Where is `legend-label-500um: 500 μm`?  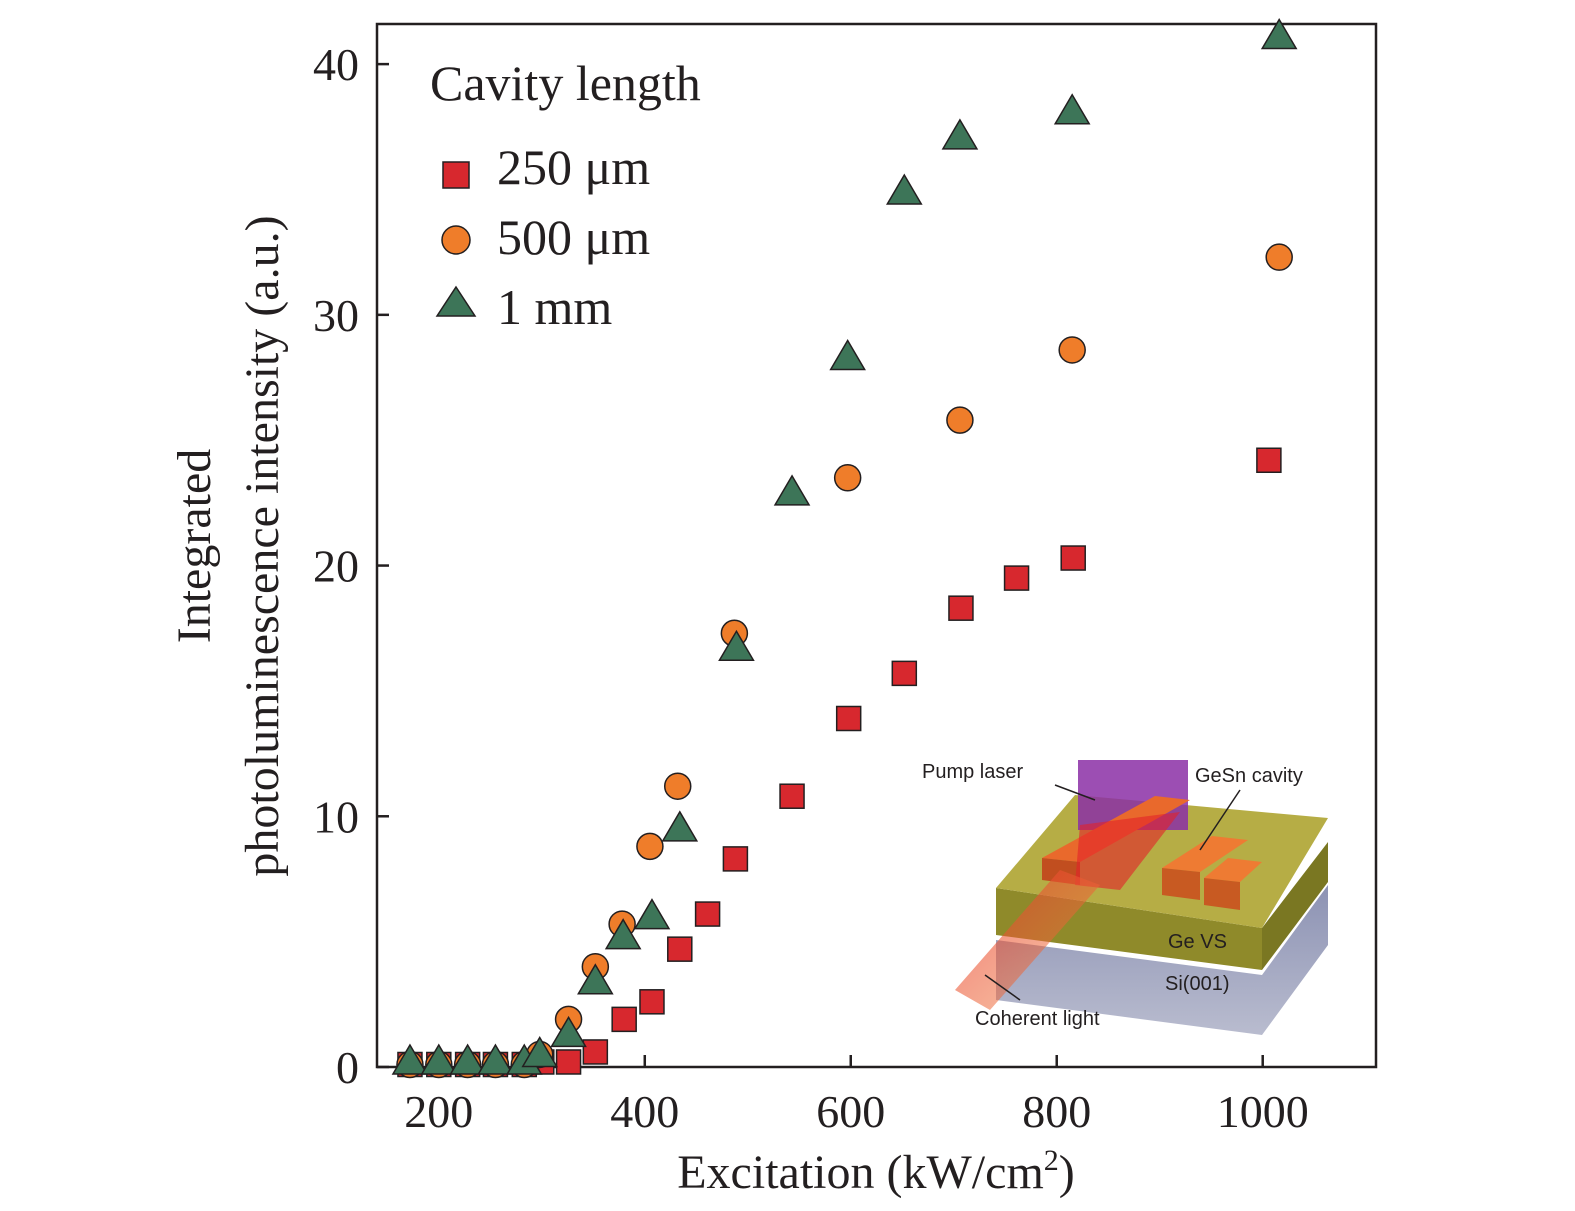
legend-label-500um: 500 μm is located at coordinates (573, 237).